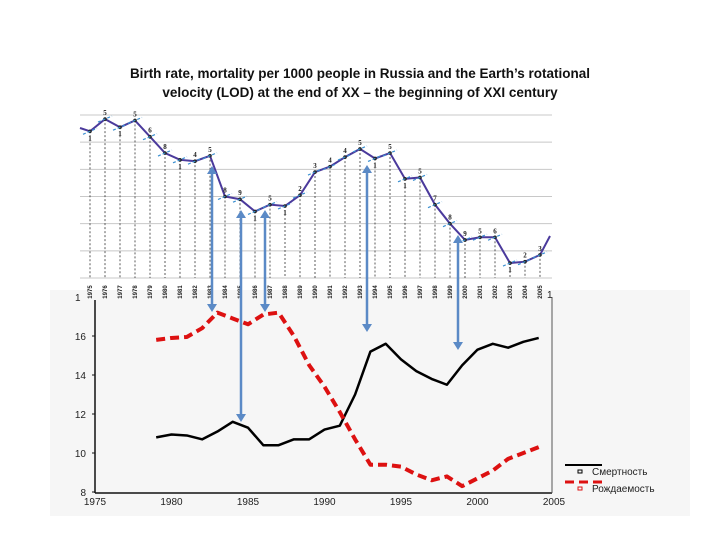 This screenshot has height=540, width=720. What do you see at coordinates (466, 292) in the screenshot?
I see `top-x-tick-label: 2000` at bounding box center [466, 292].